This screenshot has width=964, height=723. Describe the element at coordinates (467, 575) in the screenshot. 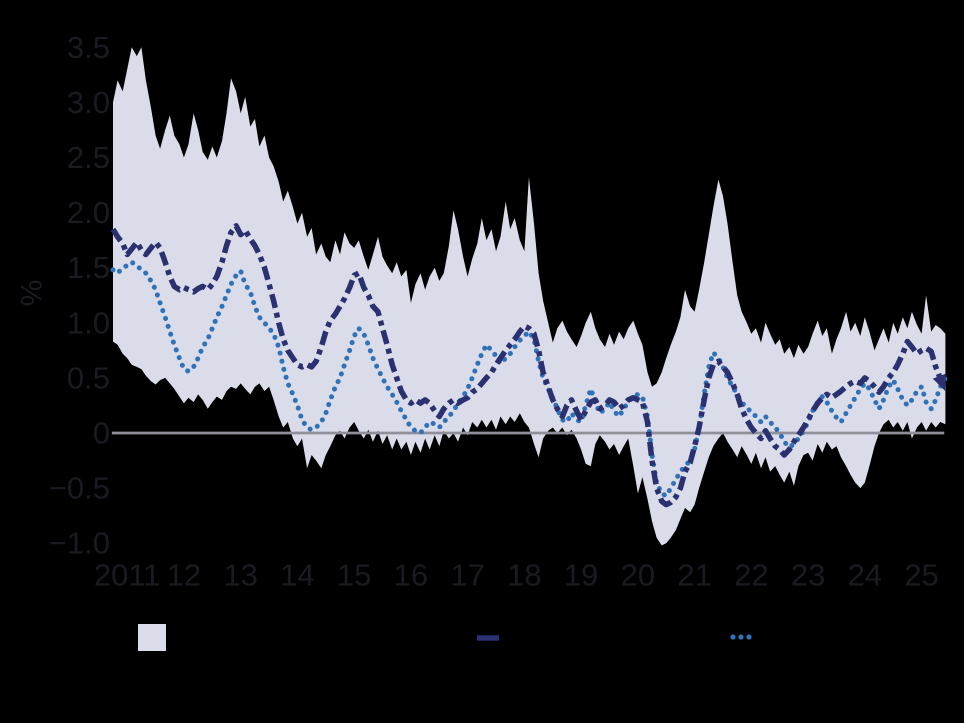

I see `x-axis-tick-label: 17` at that location.